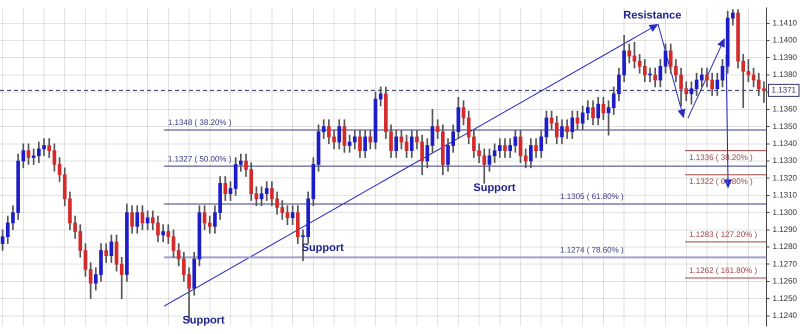  I want to click on y-tick-label: 1.1360, so click(785, 109).